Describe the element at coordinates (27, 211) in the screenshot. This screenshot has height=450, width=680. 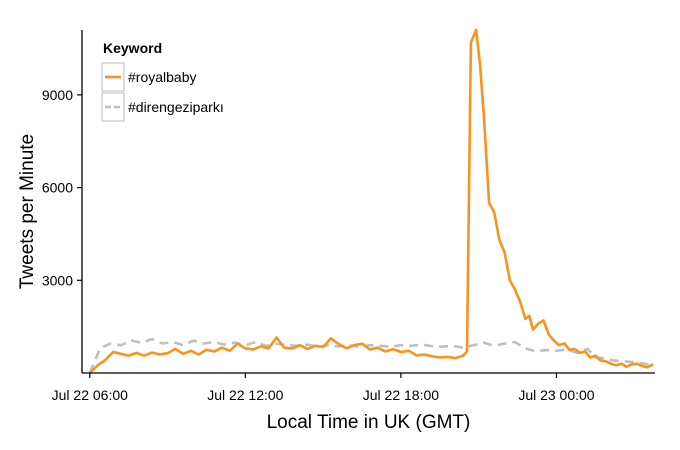
I see `y-axis-title: Tweets per Minute` at that location.